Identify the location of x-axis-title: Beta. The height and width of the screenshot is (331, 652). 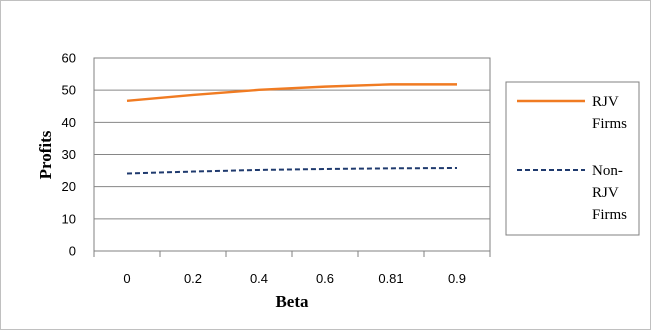
(292, 301).